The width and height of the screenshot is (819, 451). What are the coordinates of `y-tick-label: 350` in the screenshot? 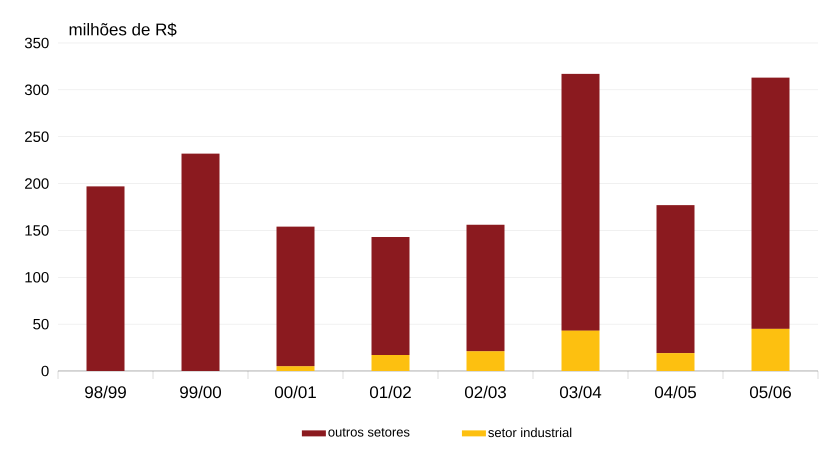 It's located at (36, 43).